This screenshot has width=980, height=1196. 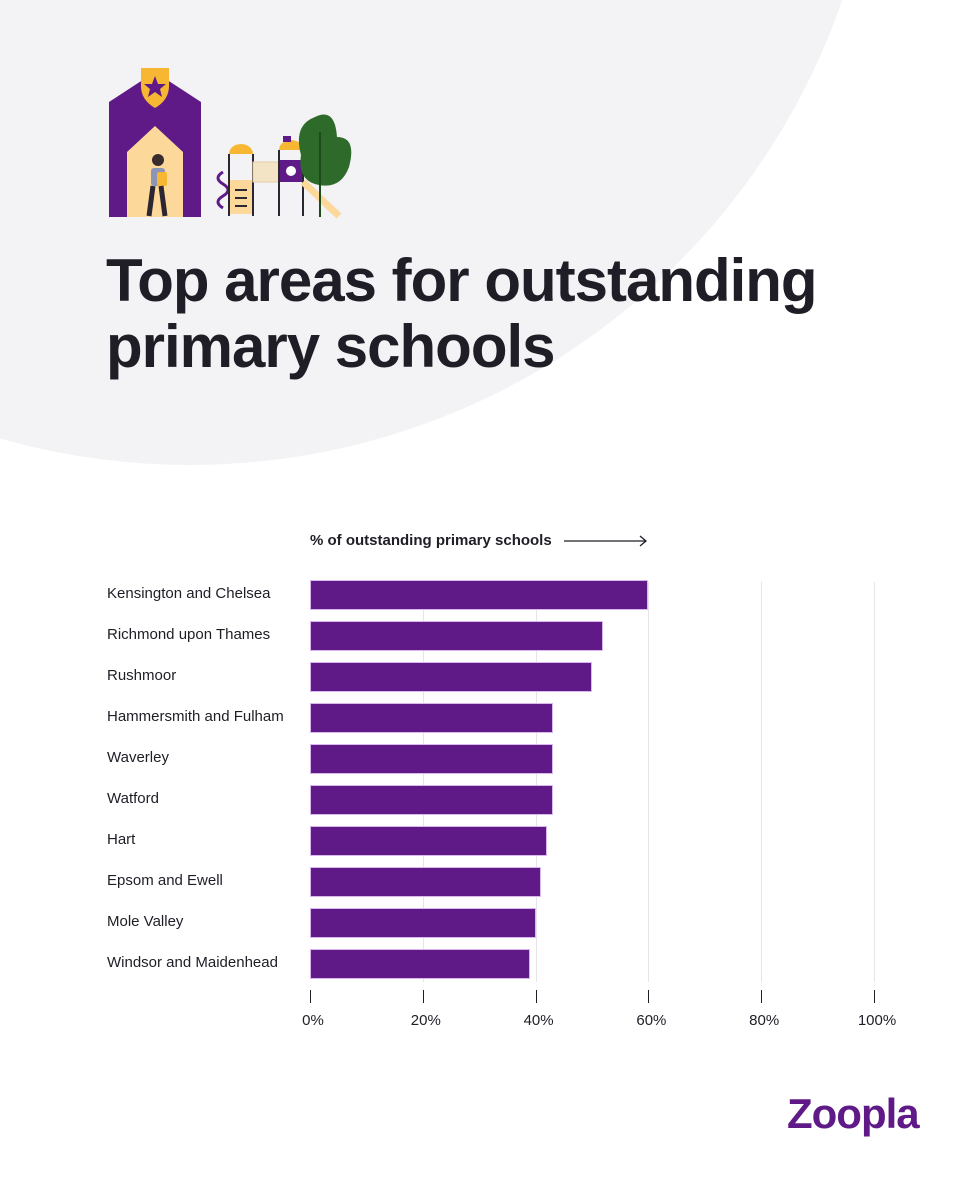 What do you see at coordinates (145, 921) in the screenshot?
I see `category-label: Mole Valley` at bounding box center [145, 921].